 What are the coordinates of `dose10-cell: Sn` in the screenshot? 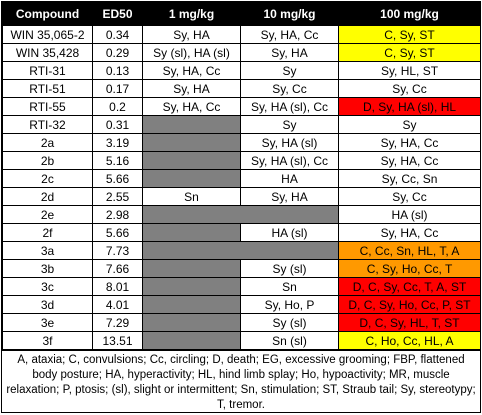 It's located at (289, 286).